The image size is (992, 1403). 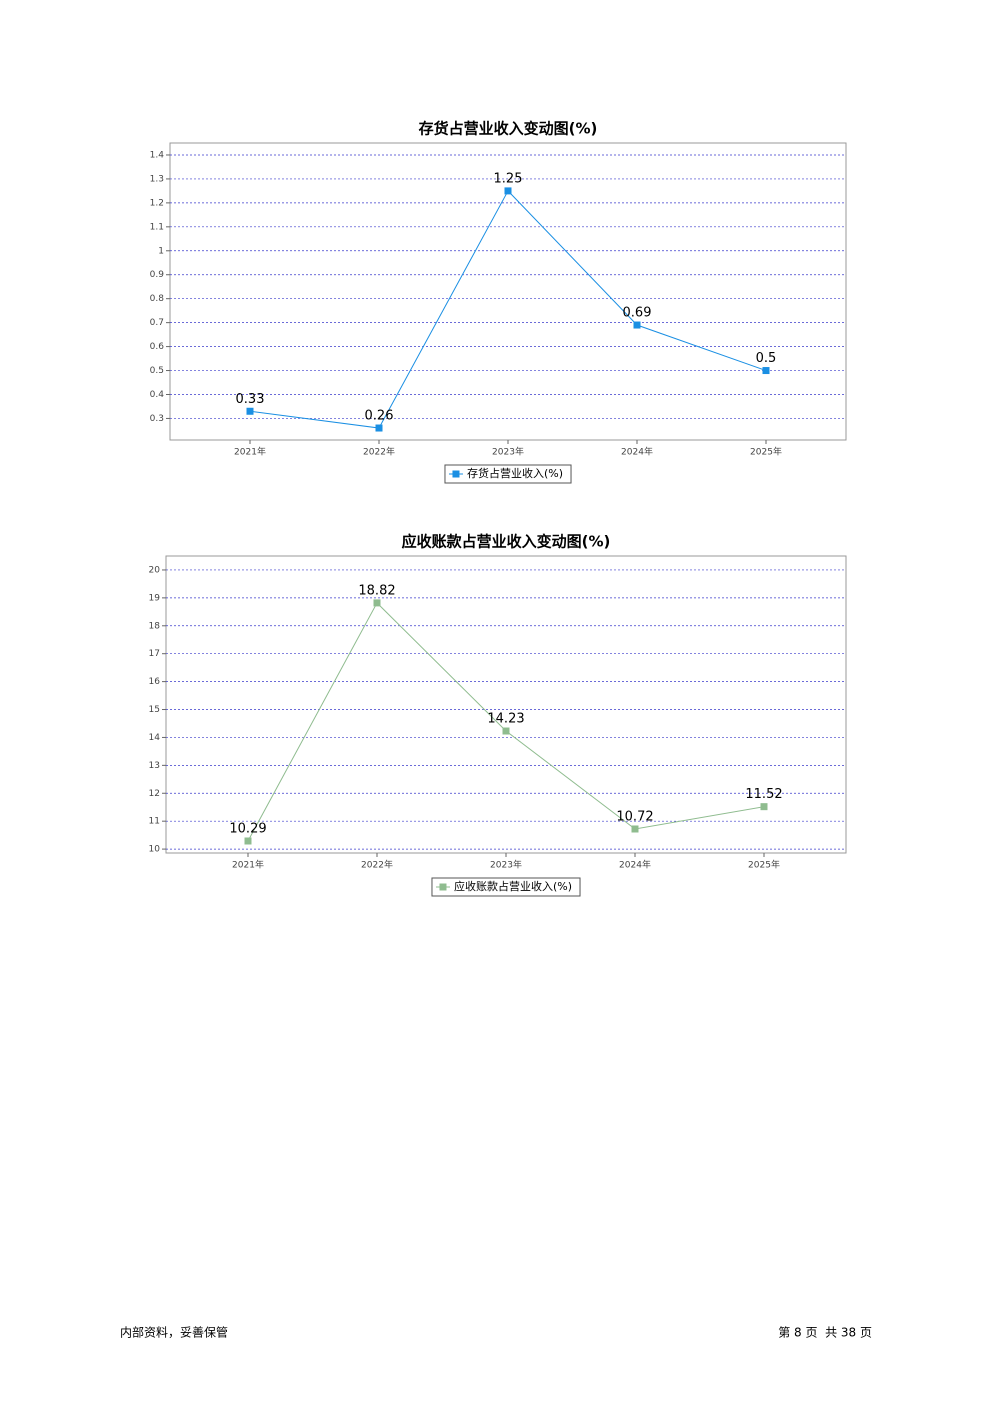 I want to click on chart-title: 存货占营业收入变动图(%), so click(x=508, y=129).